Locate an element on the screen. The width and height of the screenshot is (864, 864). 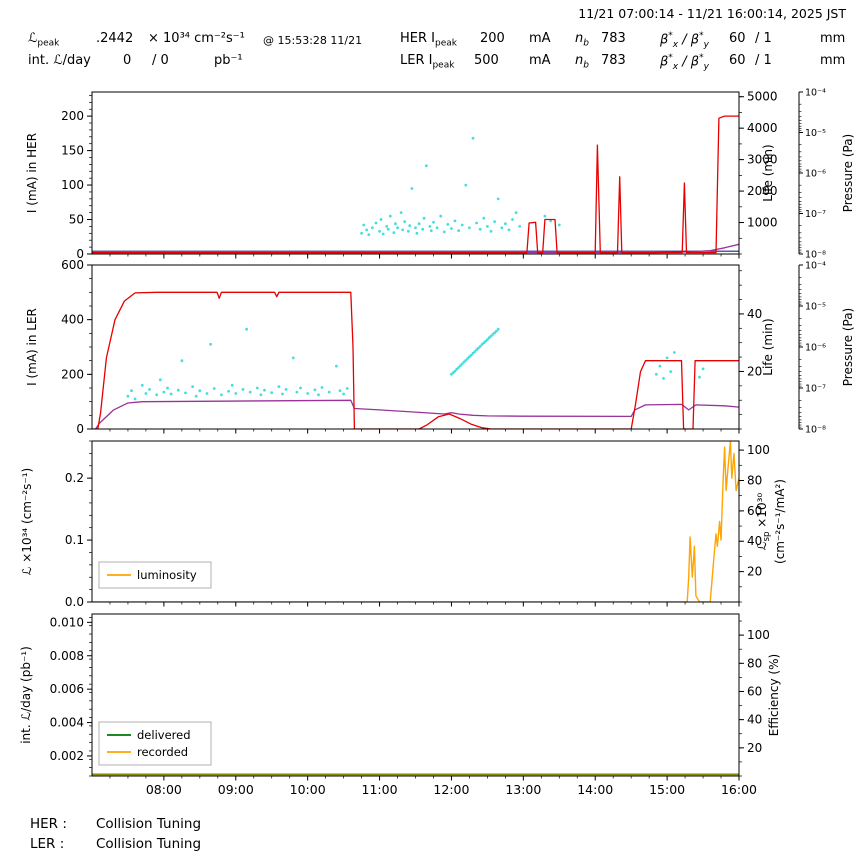
svg-text: 08:00 is located at coordinates (164, 789).